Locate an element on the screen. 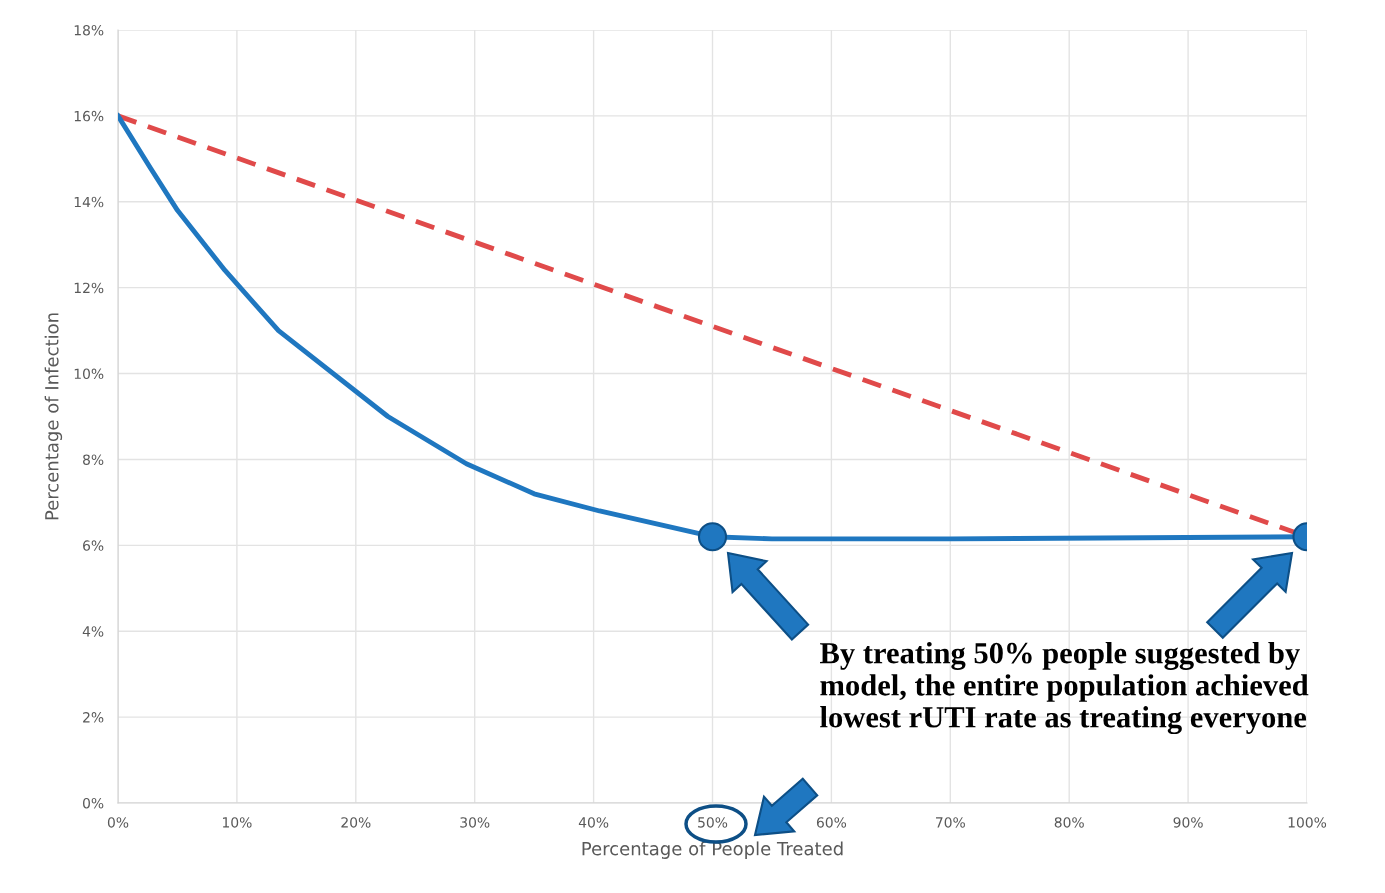 The height and width of the screenshot is (893, 1385). y-tick-label: 0% is located at coordinates (93, 803).